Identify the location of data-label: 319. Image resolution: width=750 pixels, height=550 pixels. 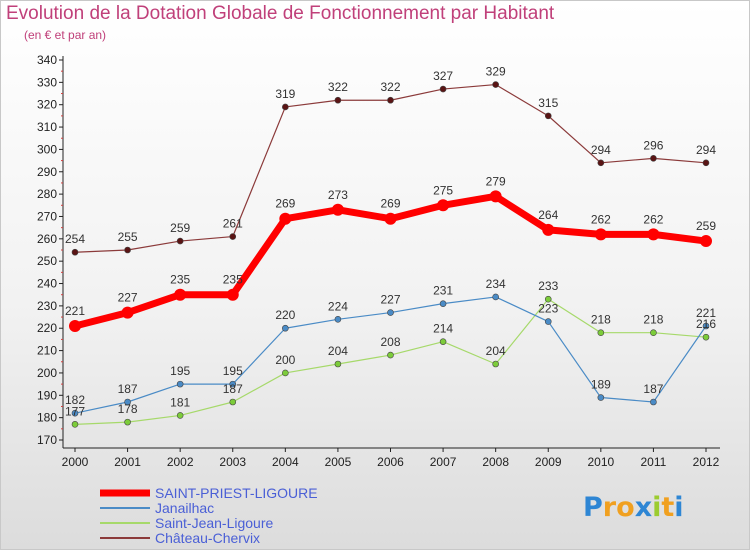
(285, 94).